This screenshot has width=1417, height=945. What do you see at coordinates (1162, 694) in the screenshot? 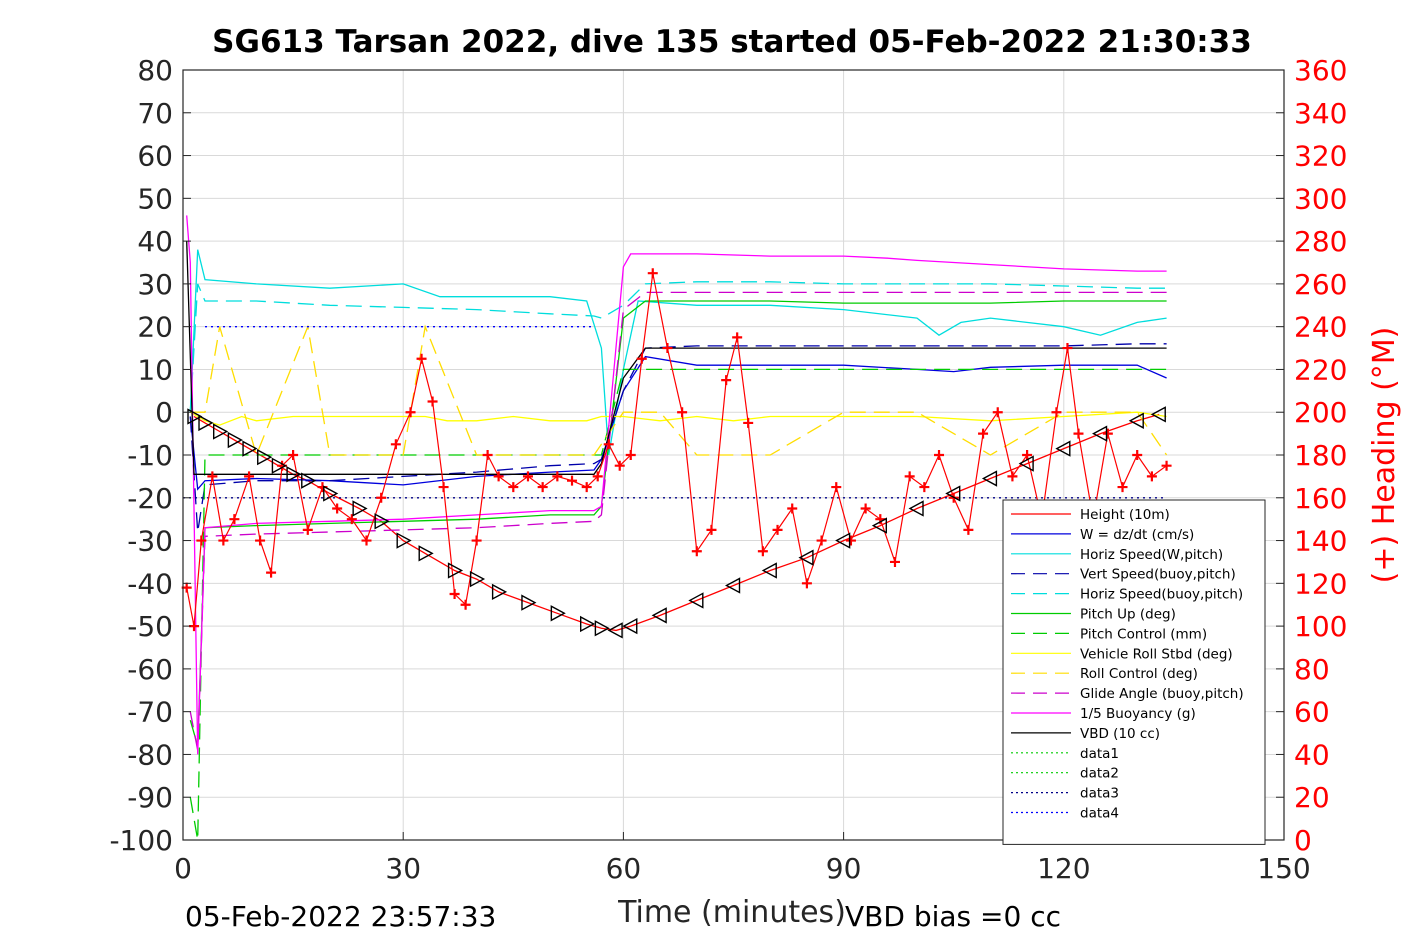
I see `legend-label: Glide Angle (buoy,pitch)` at bounding box center [1162, 694].